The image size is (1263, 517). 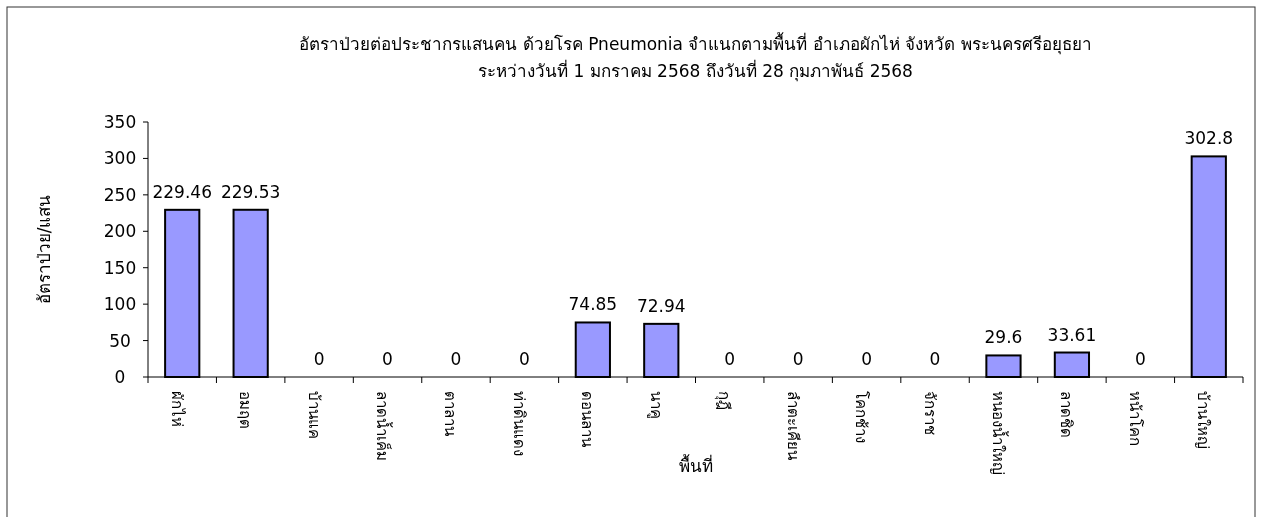 What do you see at coordinates (383, 426) in the screenshot?
I see `x-tick-label: ลาดน้ำเค็ม` at bounding box center [383, 426].